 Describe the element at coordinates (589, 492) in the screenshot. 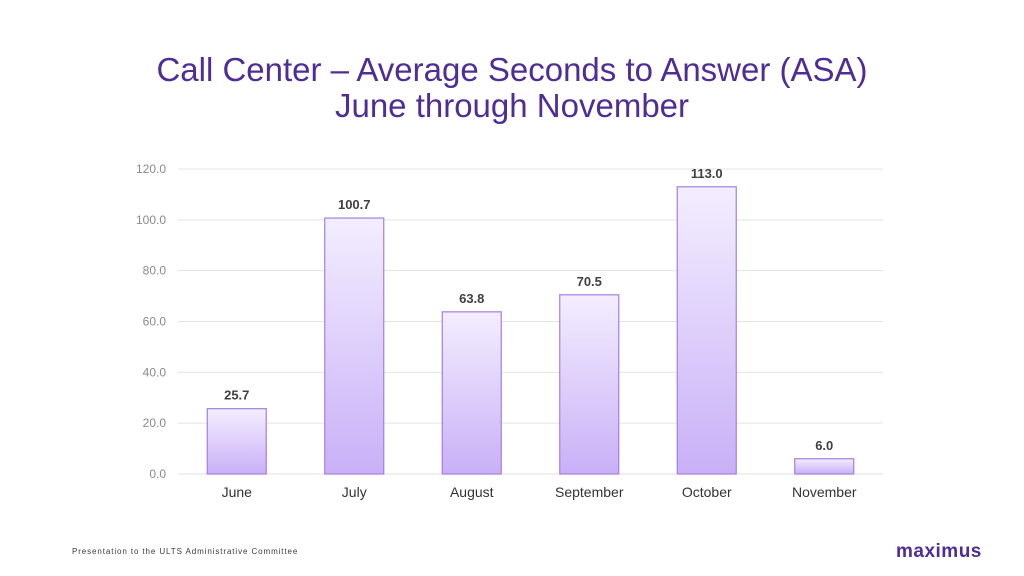

I see `x-tick-label: September` at that location.